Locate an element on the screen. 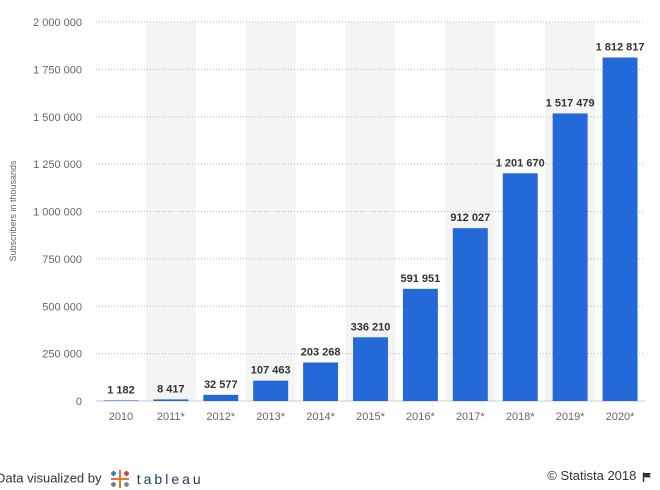  x-tick-label: 2013* is located at coordinates (270, 417).